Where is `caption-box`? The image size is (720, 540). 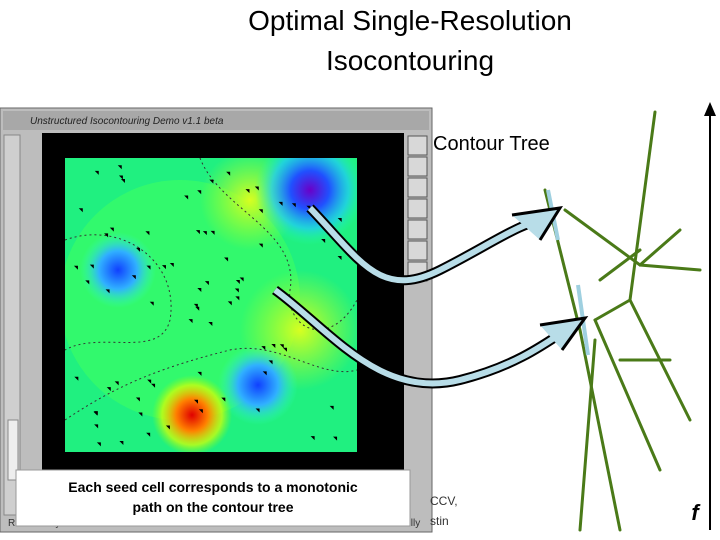 caption-box is located at coordinates (213, 498).